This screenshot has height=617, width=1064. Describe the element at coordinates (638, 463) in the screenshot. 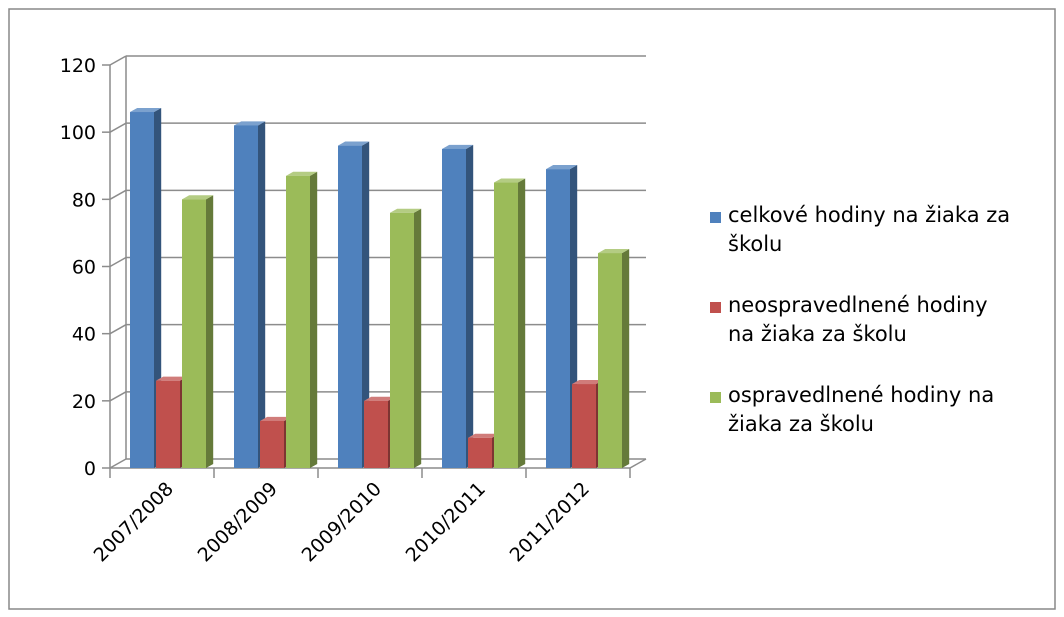

I see `floor-right-edge` at that location.